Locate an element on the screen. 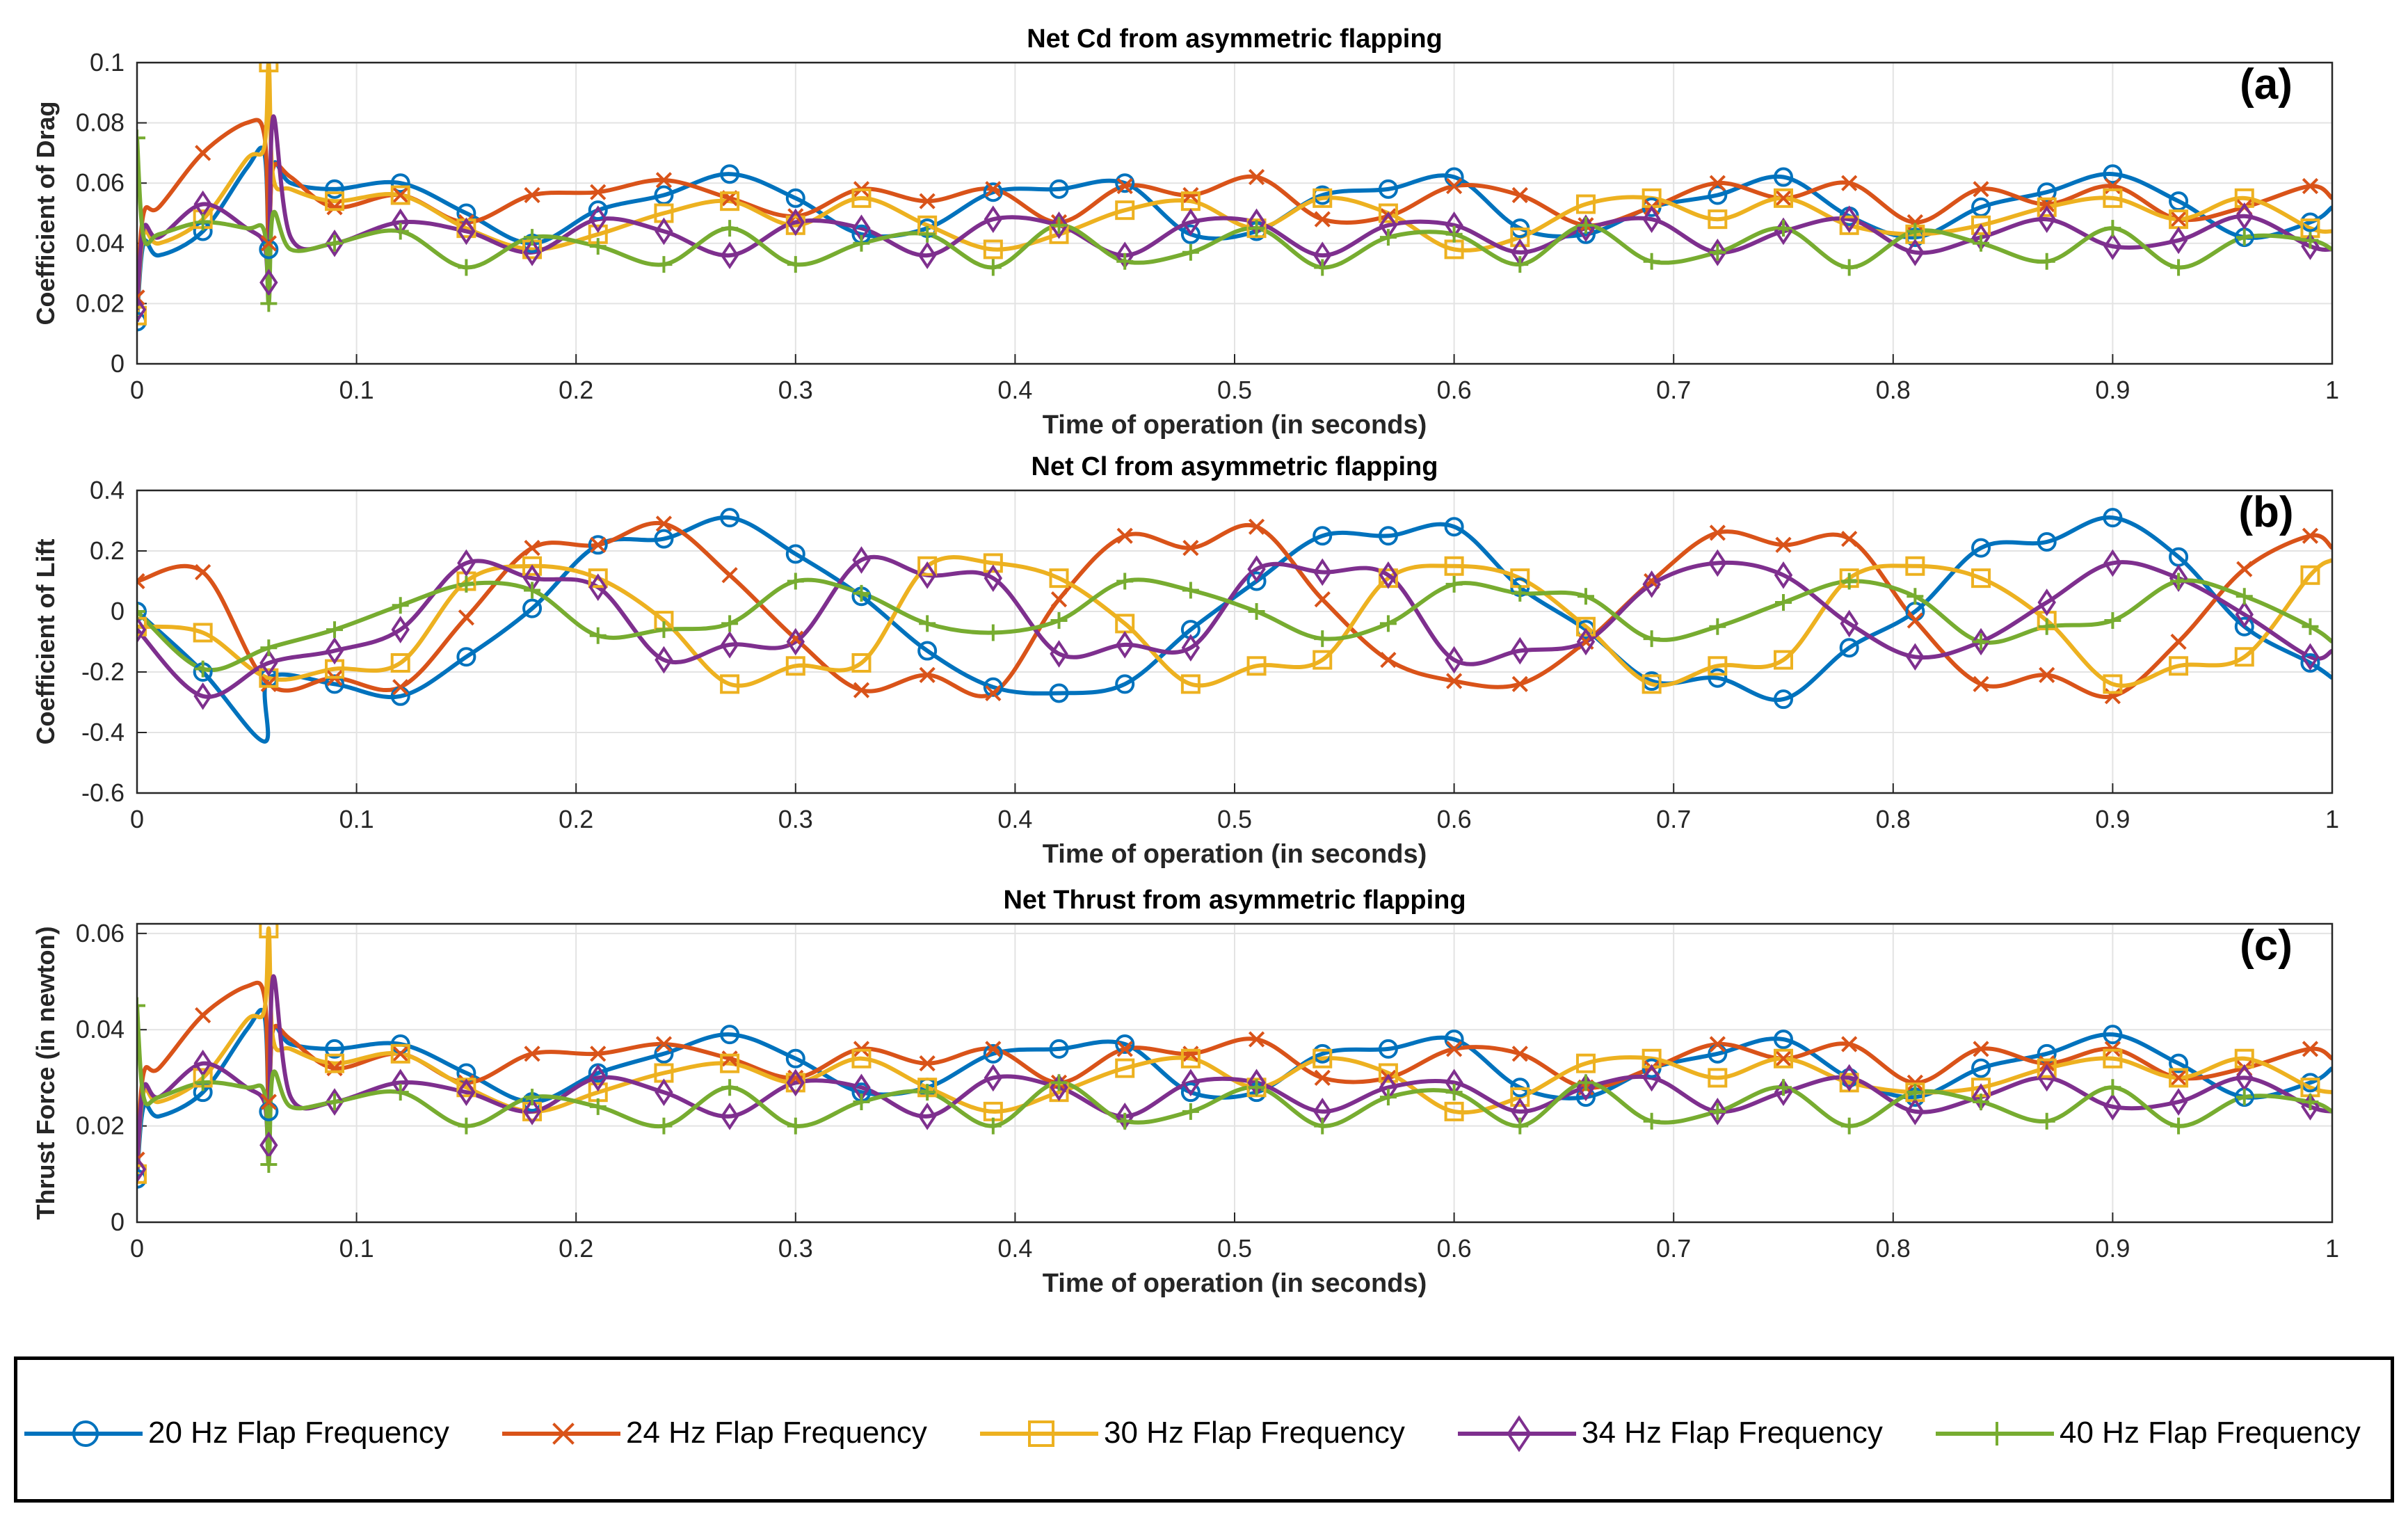 The height and width of the screenshot is (1513, 2408). x-tick-label: 0 is located at coordinates (137, 819).